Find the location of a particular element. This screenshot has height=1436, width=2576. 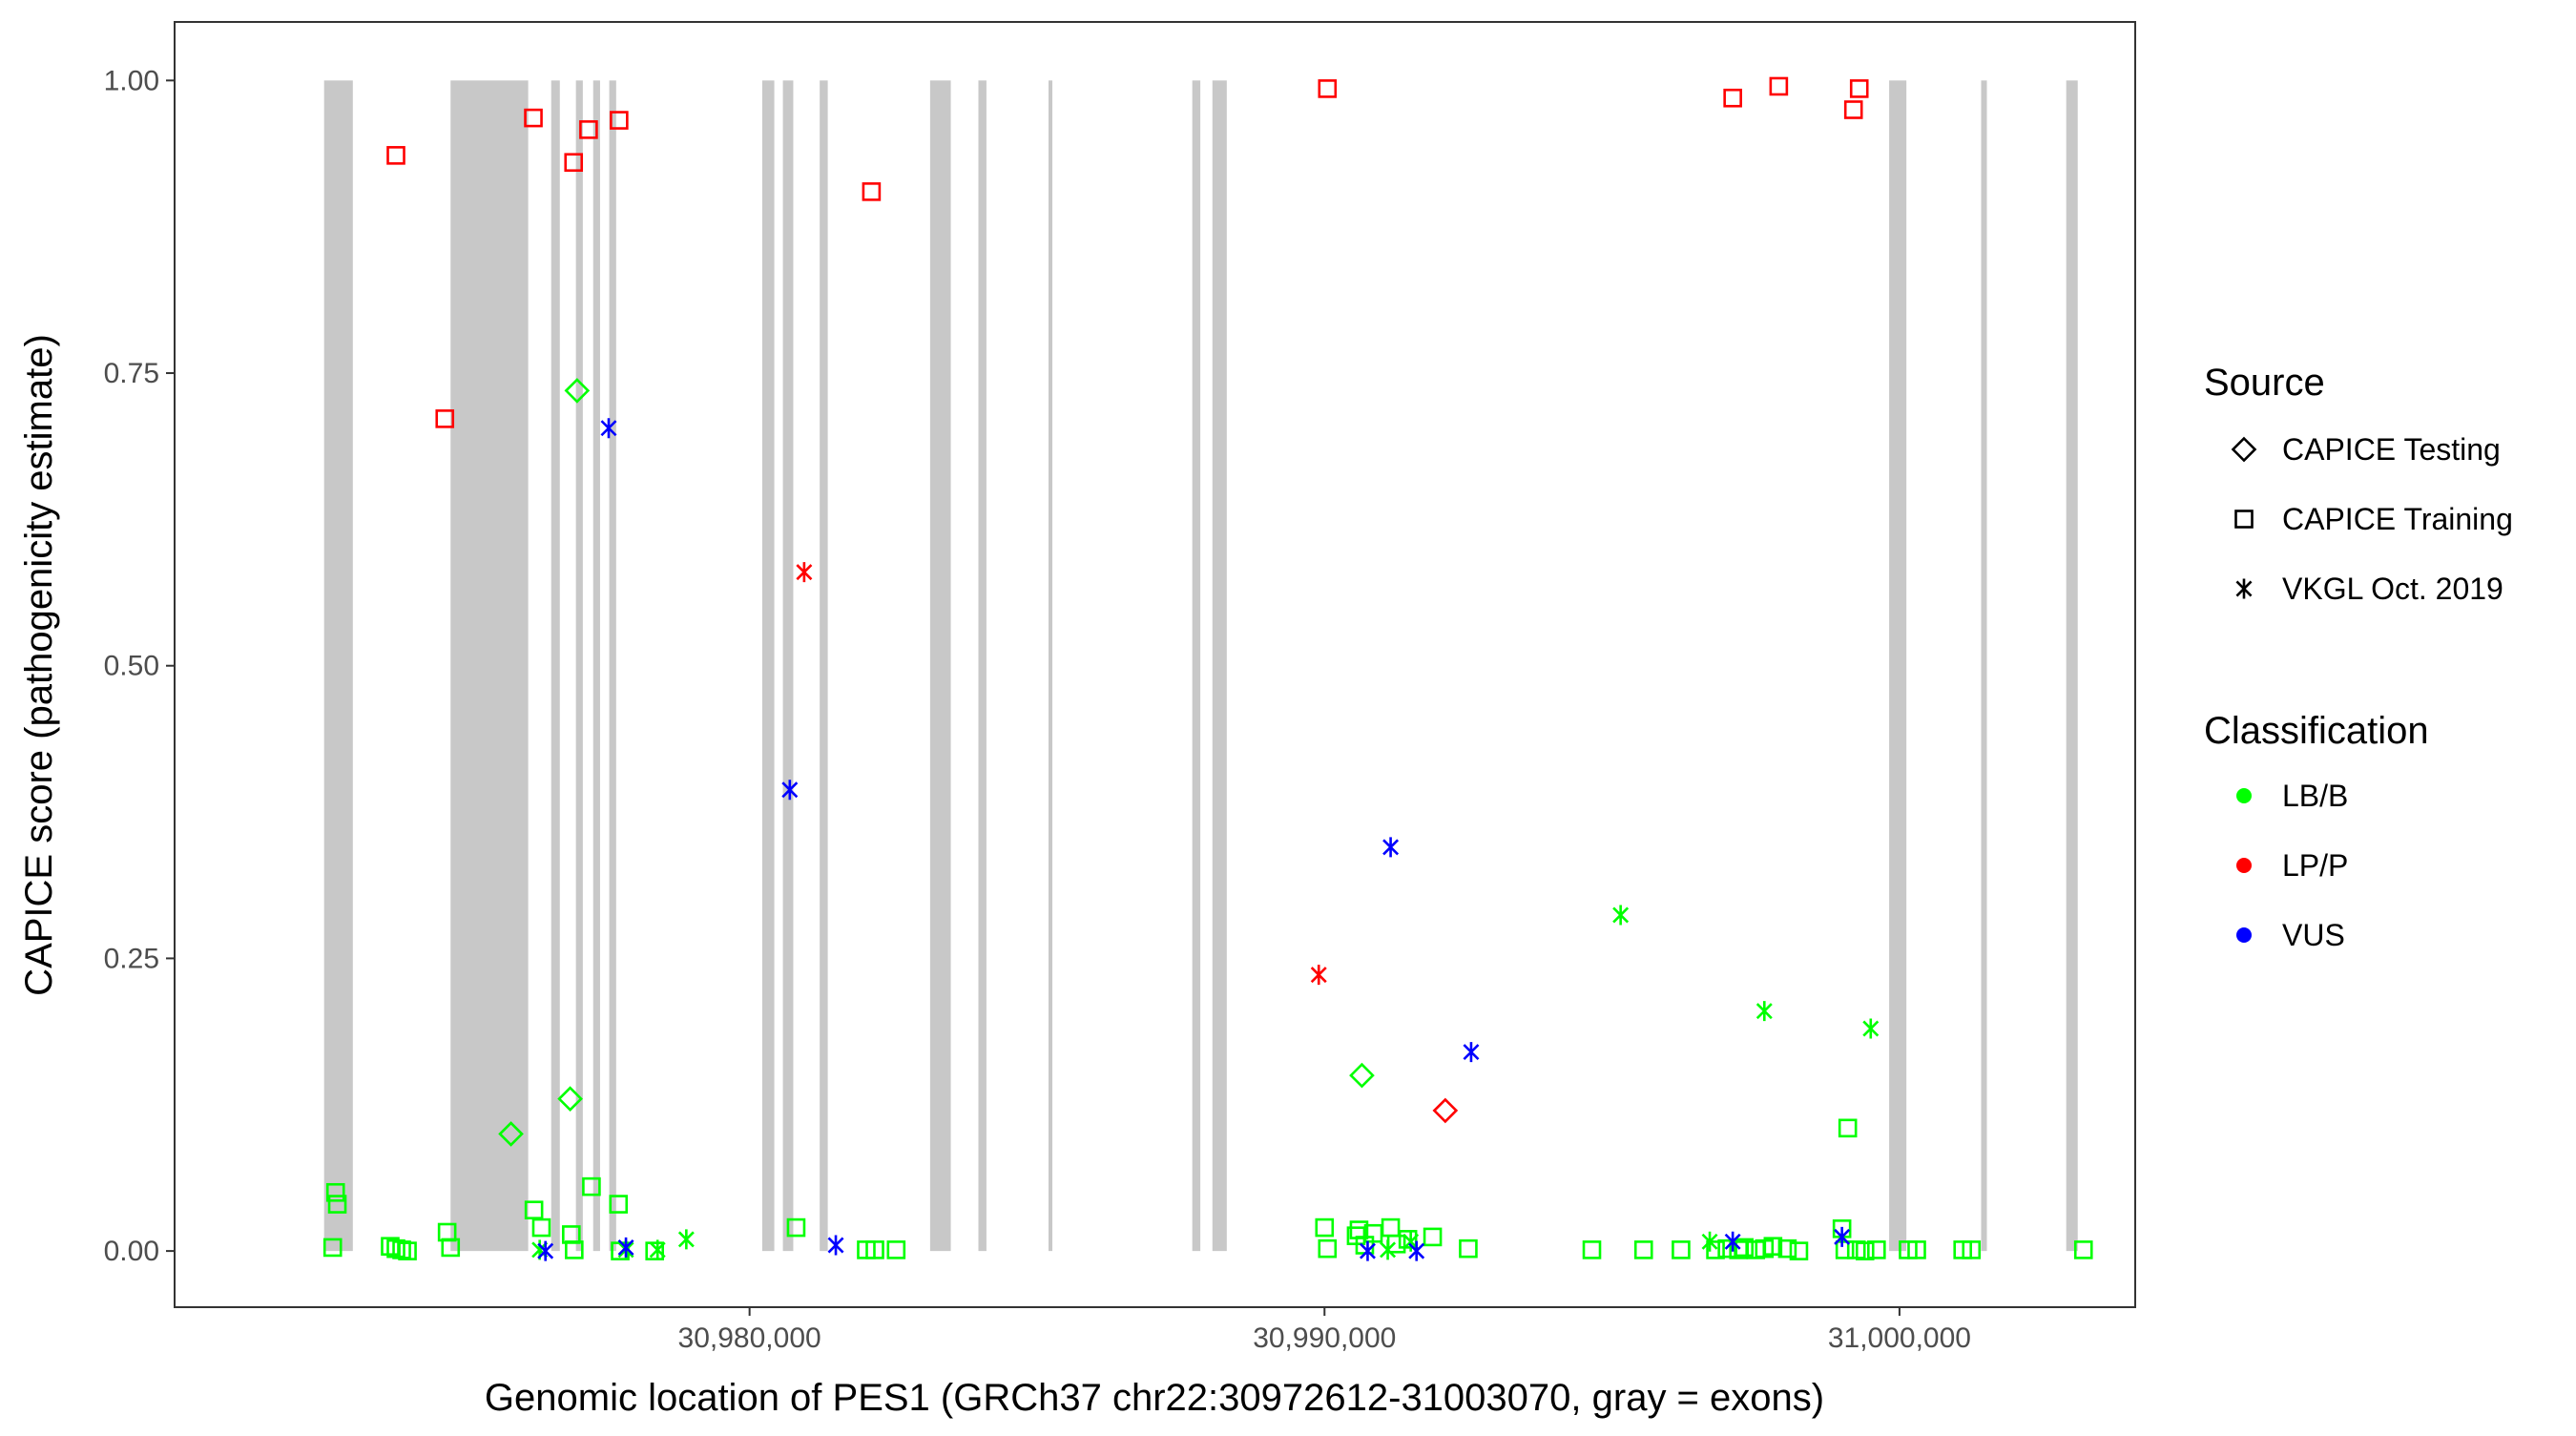

x-tick-label: 30,990,000 is located at coordinates (1324, 1338).